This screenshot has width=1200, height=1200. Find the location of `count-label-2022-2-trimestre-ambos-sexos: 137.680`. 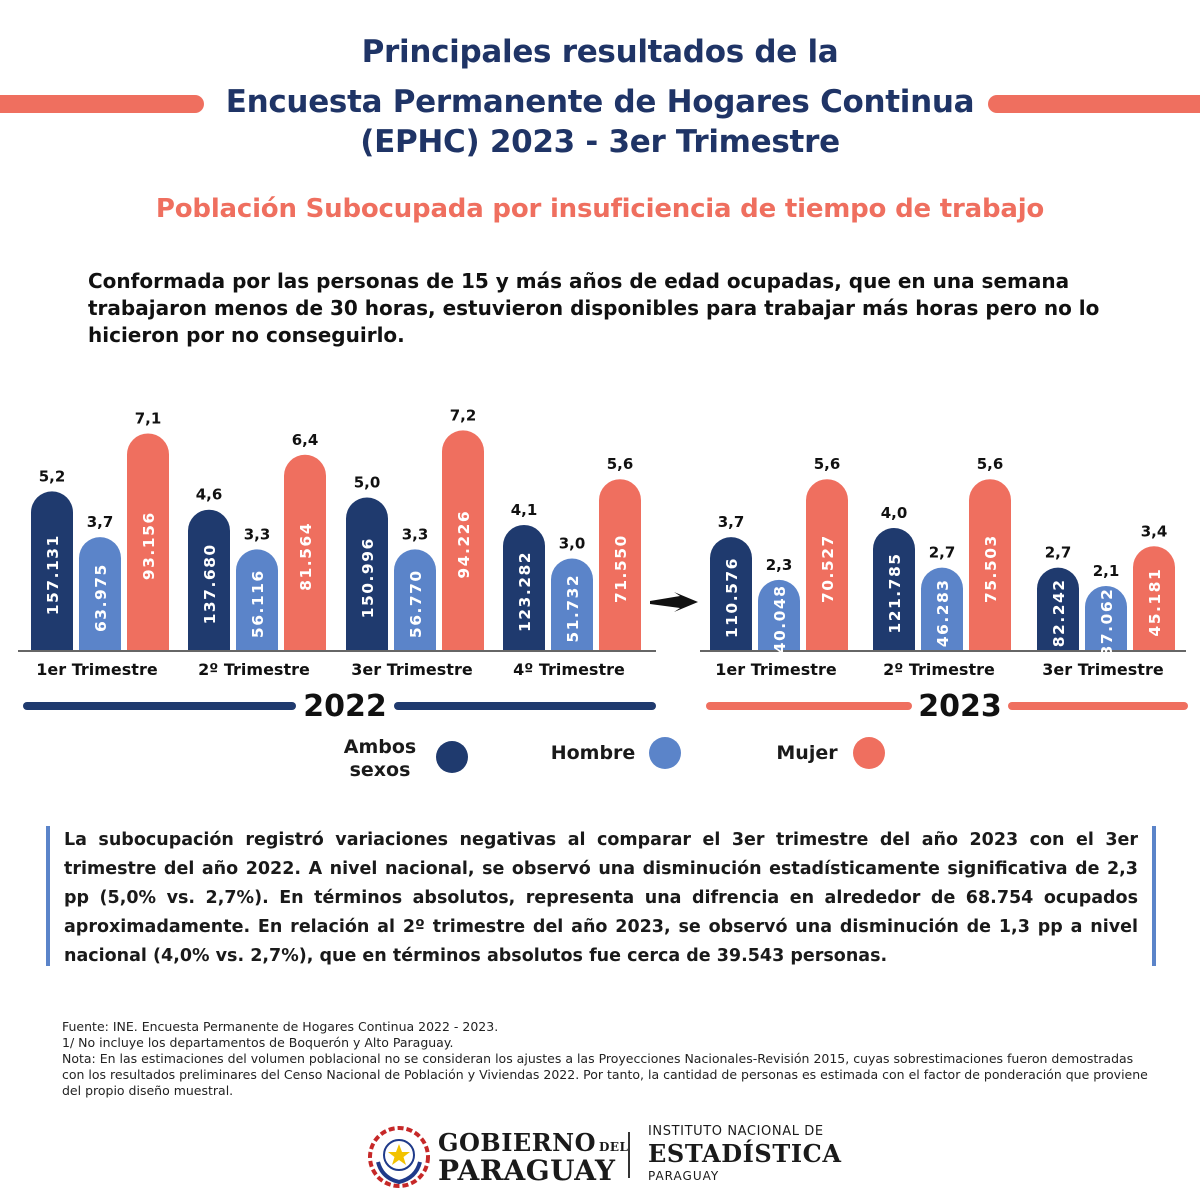

count-label-2022-2-trimestre-ambos-sexos: 137.680 is located at coordinates (210, 583).